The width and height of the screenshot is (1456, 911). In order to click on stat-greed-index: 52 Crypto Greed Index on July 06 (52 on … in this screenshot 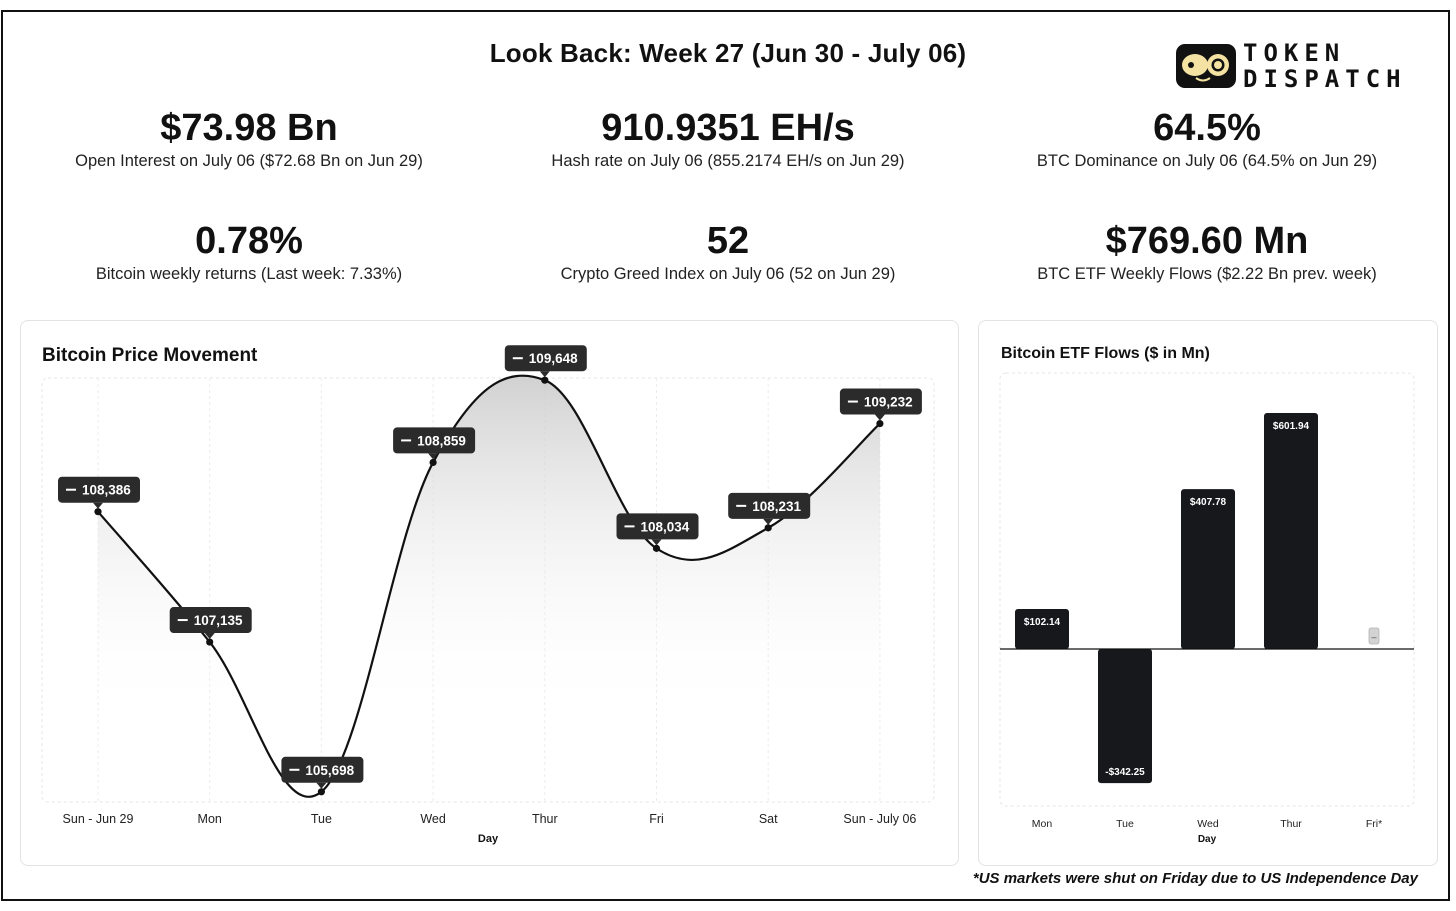, I will do `click(728, 251)`.